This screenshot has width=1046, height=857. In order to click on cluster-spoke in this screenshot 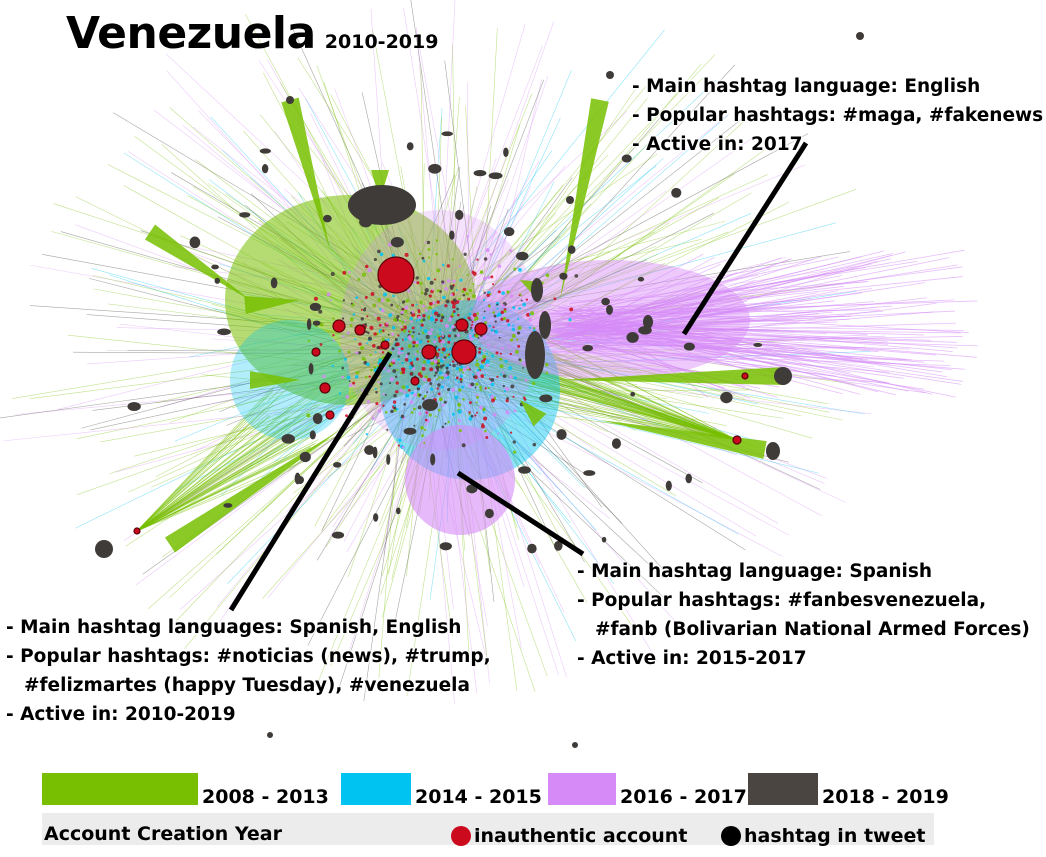, I will do `click(673, 376)`.